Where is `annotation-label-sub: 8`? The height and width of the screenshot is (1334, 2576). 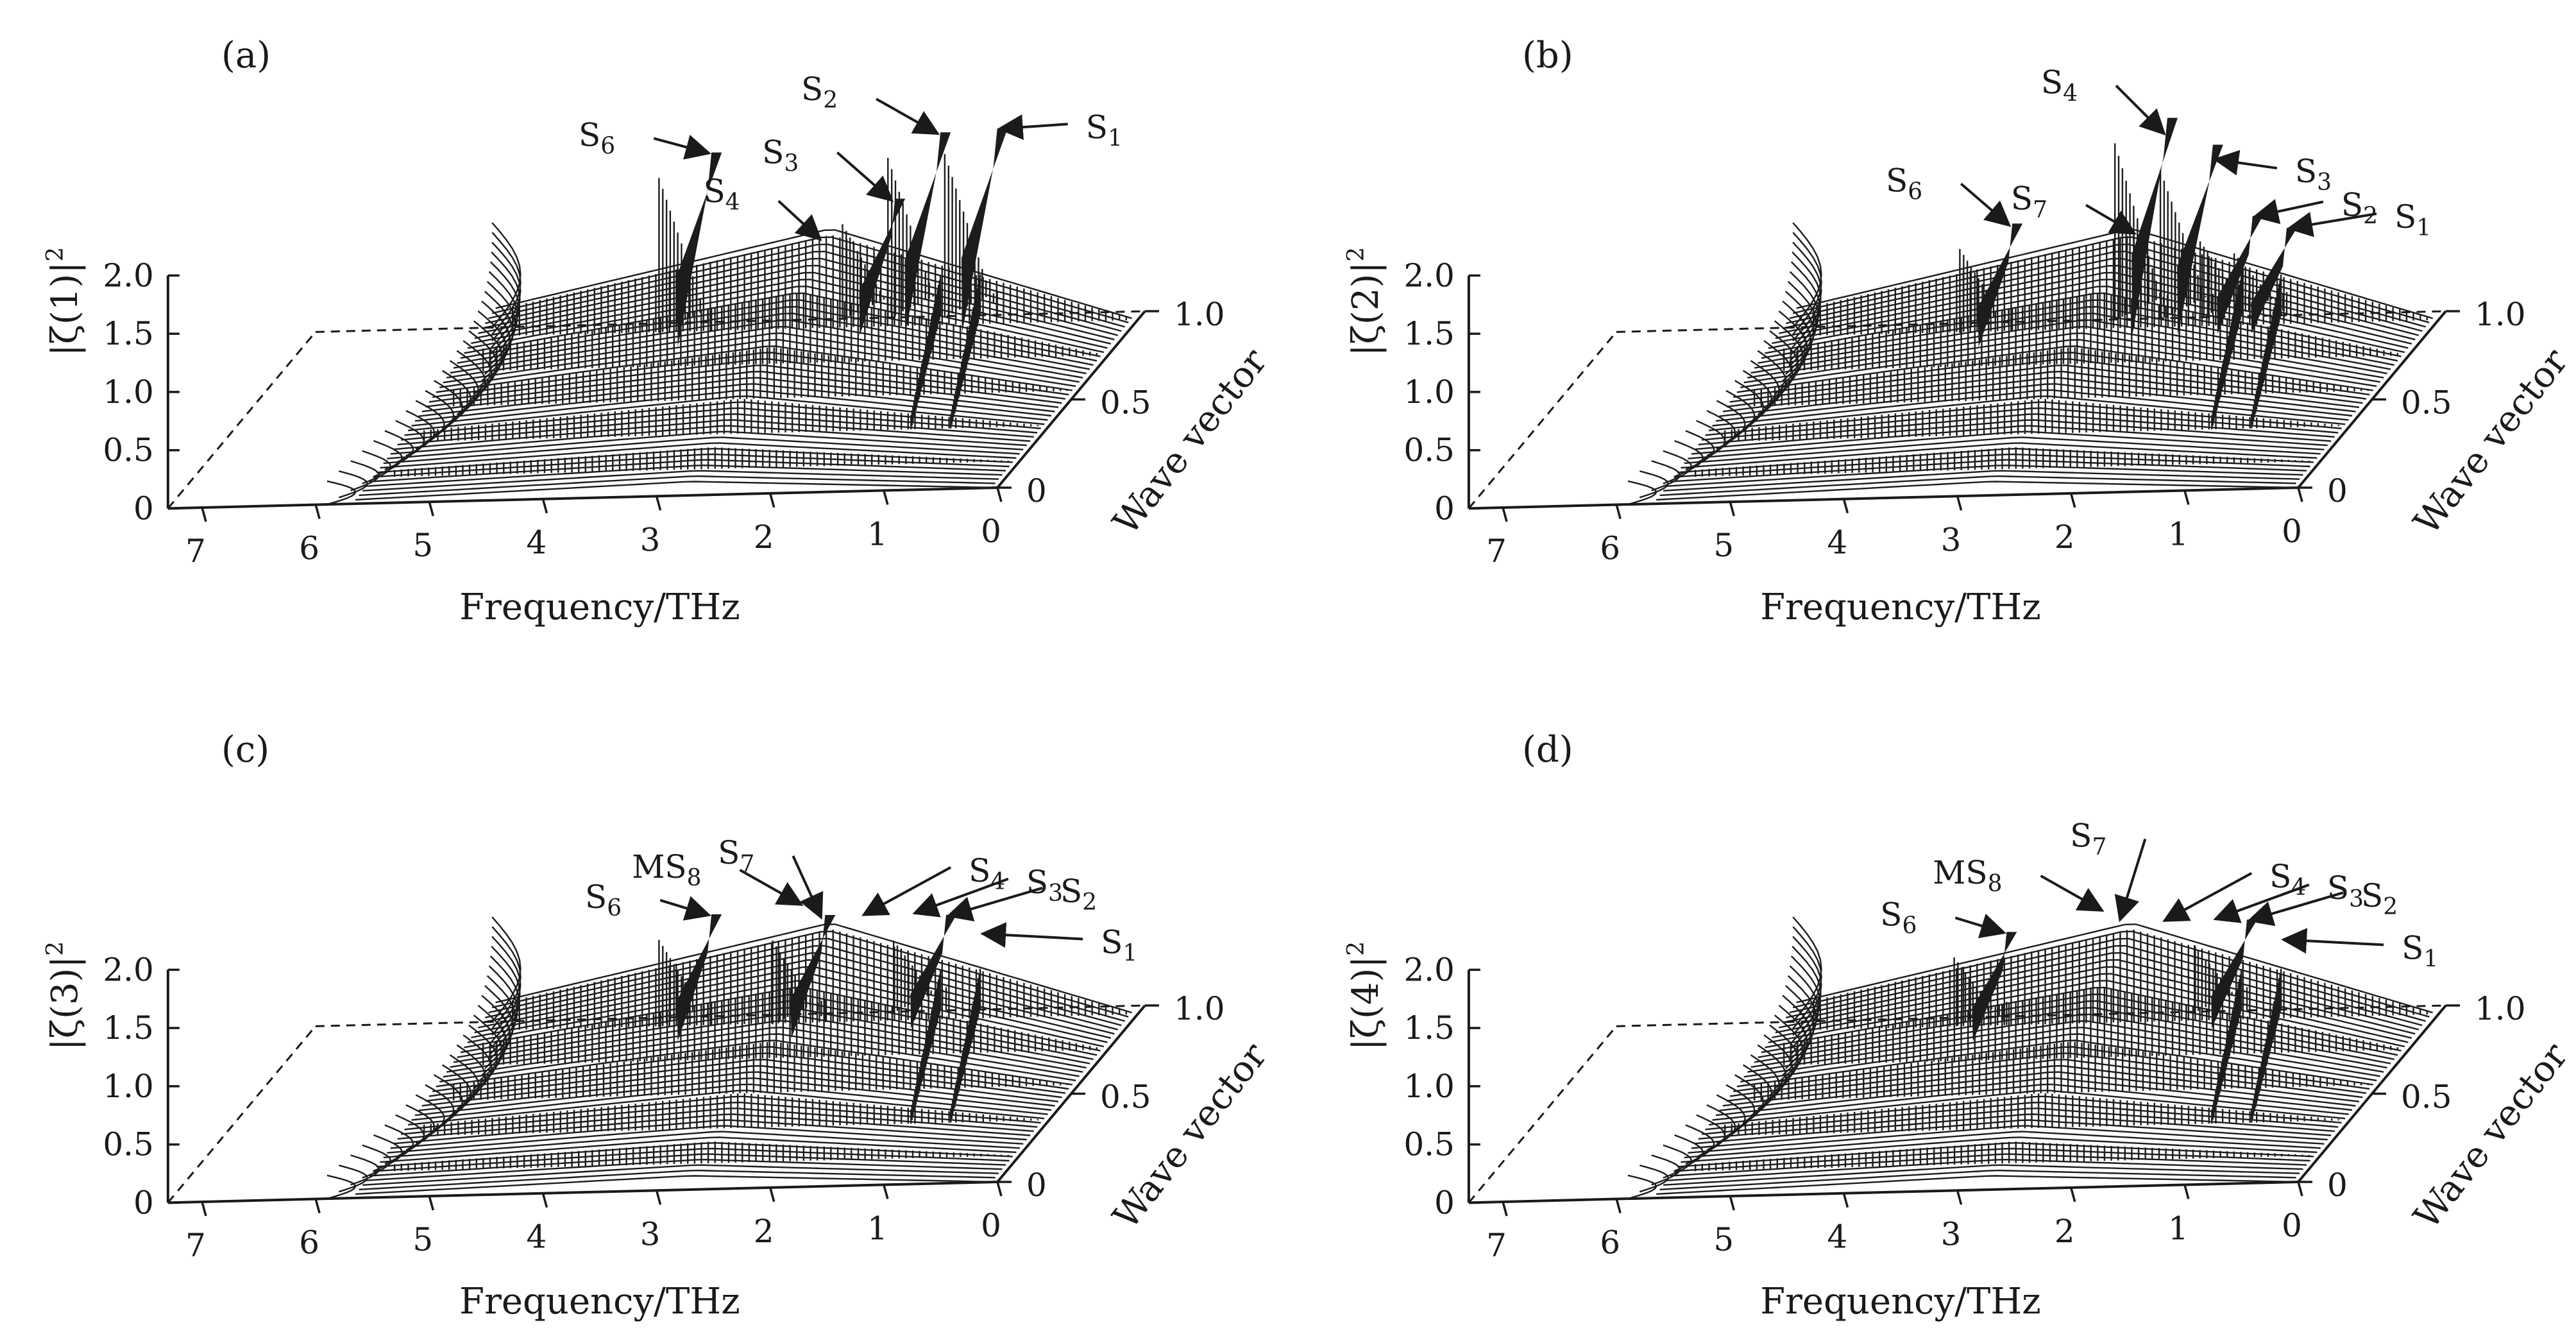
annotation-label-sub: 8 is located at coordinates (694, 878).